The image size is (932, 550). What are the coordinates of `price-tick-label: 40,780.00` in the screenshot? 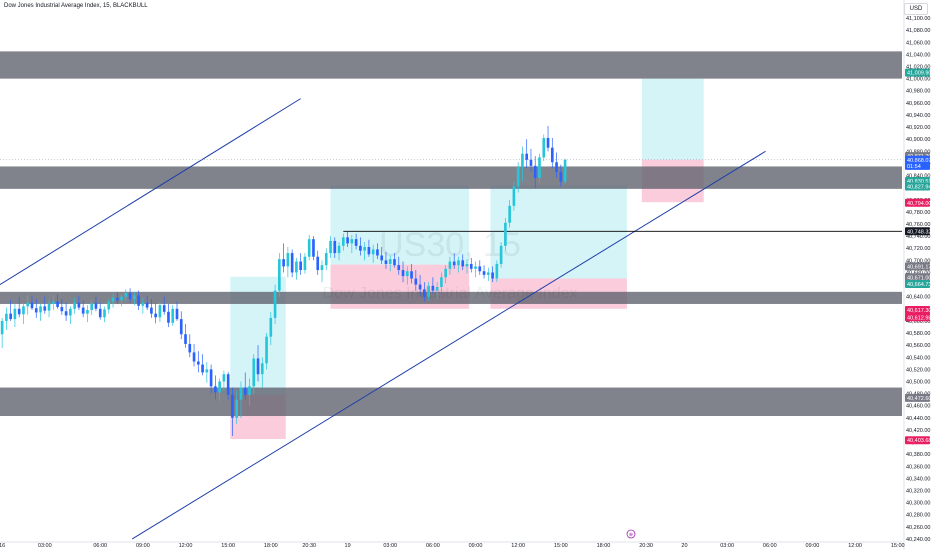 It's located at (918, 213).